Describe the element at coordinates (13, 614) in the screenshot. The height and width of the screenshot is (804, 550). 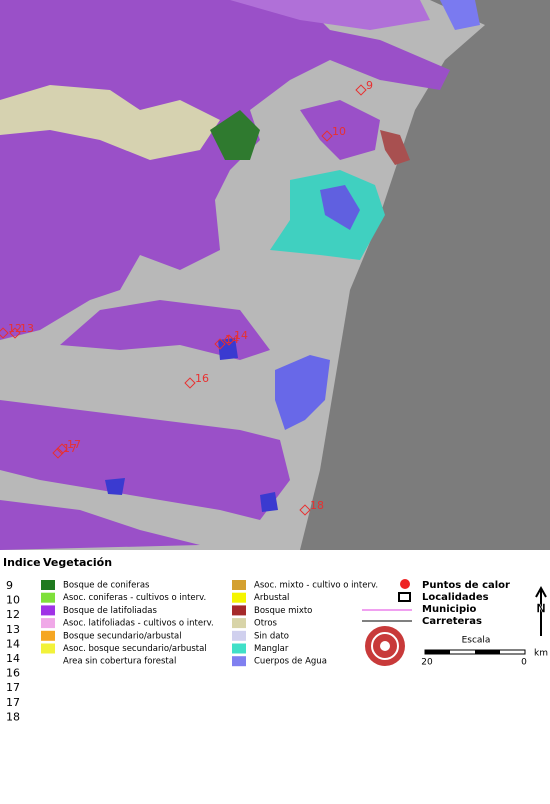
I see `index-value: 12` at that location.